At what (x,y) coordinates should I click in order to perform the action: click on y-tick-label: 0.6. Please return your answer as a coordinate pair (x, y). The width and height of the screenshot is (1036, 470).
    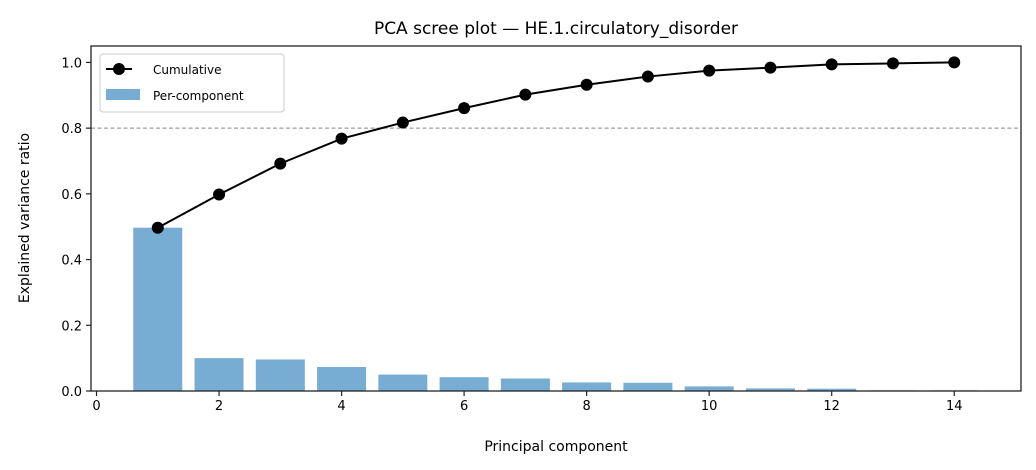
    Looking at the image, I should click on (71, 195).